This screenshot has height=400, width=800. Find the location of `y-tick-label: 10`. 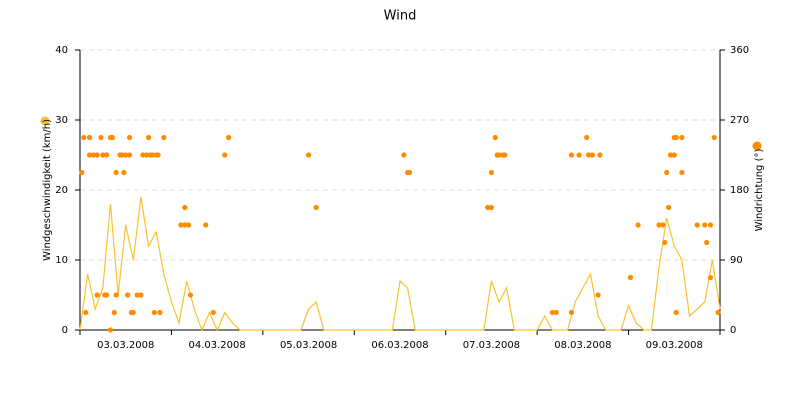

y-tick-label: 10 is located at coordinates (61, 260).